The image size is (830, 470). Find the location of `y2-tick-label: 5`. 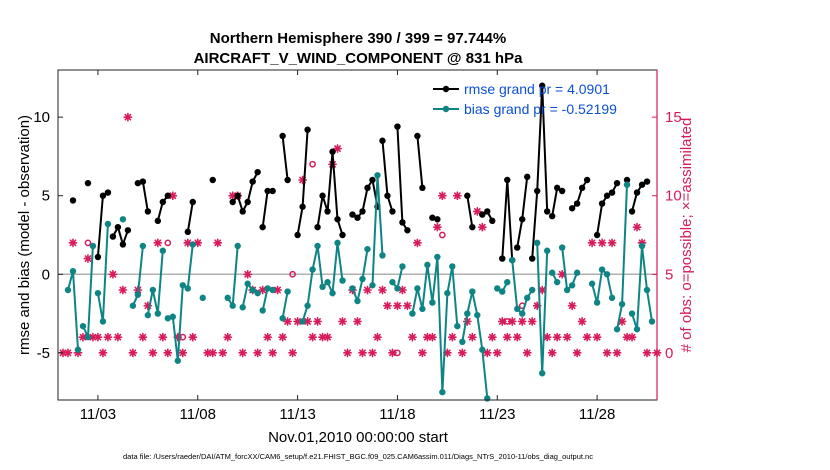

y2-tick-label: 5 is located at coordinates (669, 274).